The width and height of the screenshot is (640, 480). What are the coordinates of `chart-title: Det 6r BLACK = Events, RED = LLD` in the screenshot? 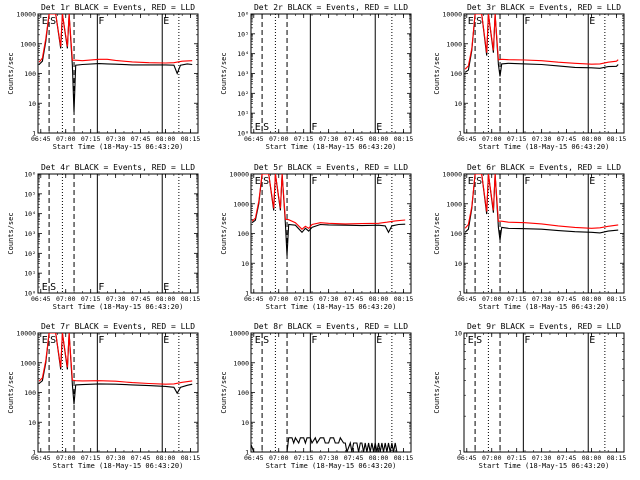 It's located at (544, 167).